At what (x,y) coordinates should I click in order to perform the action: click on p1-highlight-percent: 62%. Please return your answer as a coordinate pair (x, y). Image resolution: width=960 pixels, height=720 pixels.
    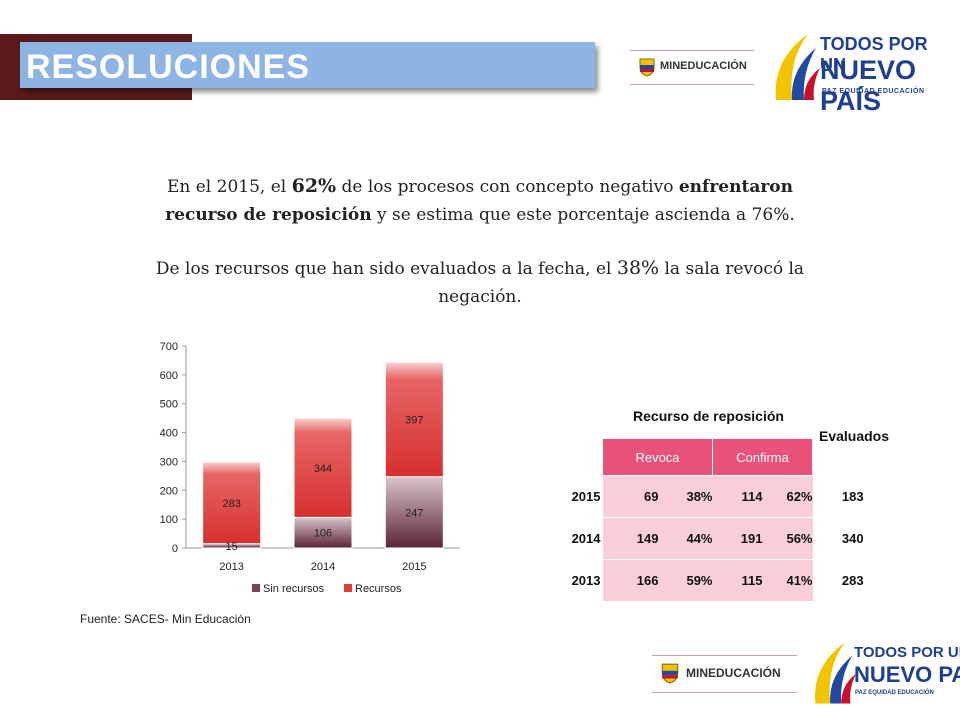
    Looking at the image, I should click on (314, 186).